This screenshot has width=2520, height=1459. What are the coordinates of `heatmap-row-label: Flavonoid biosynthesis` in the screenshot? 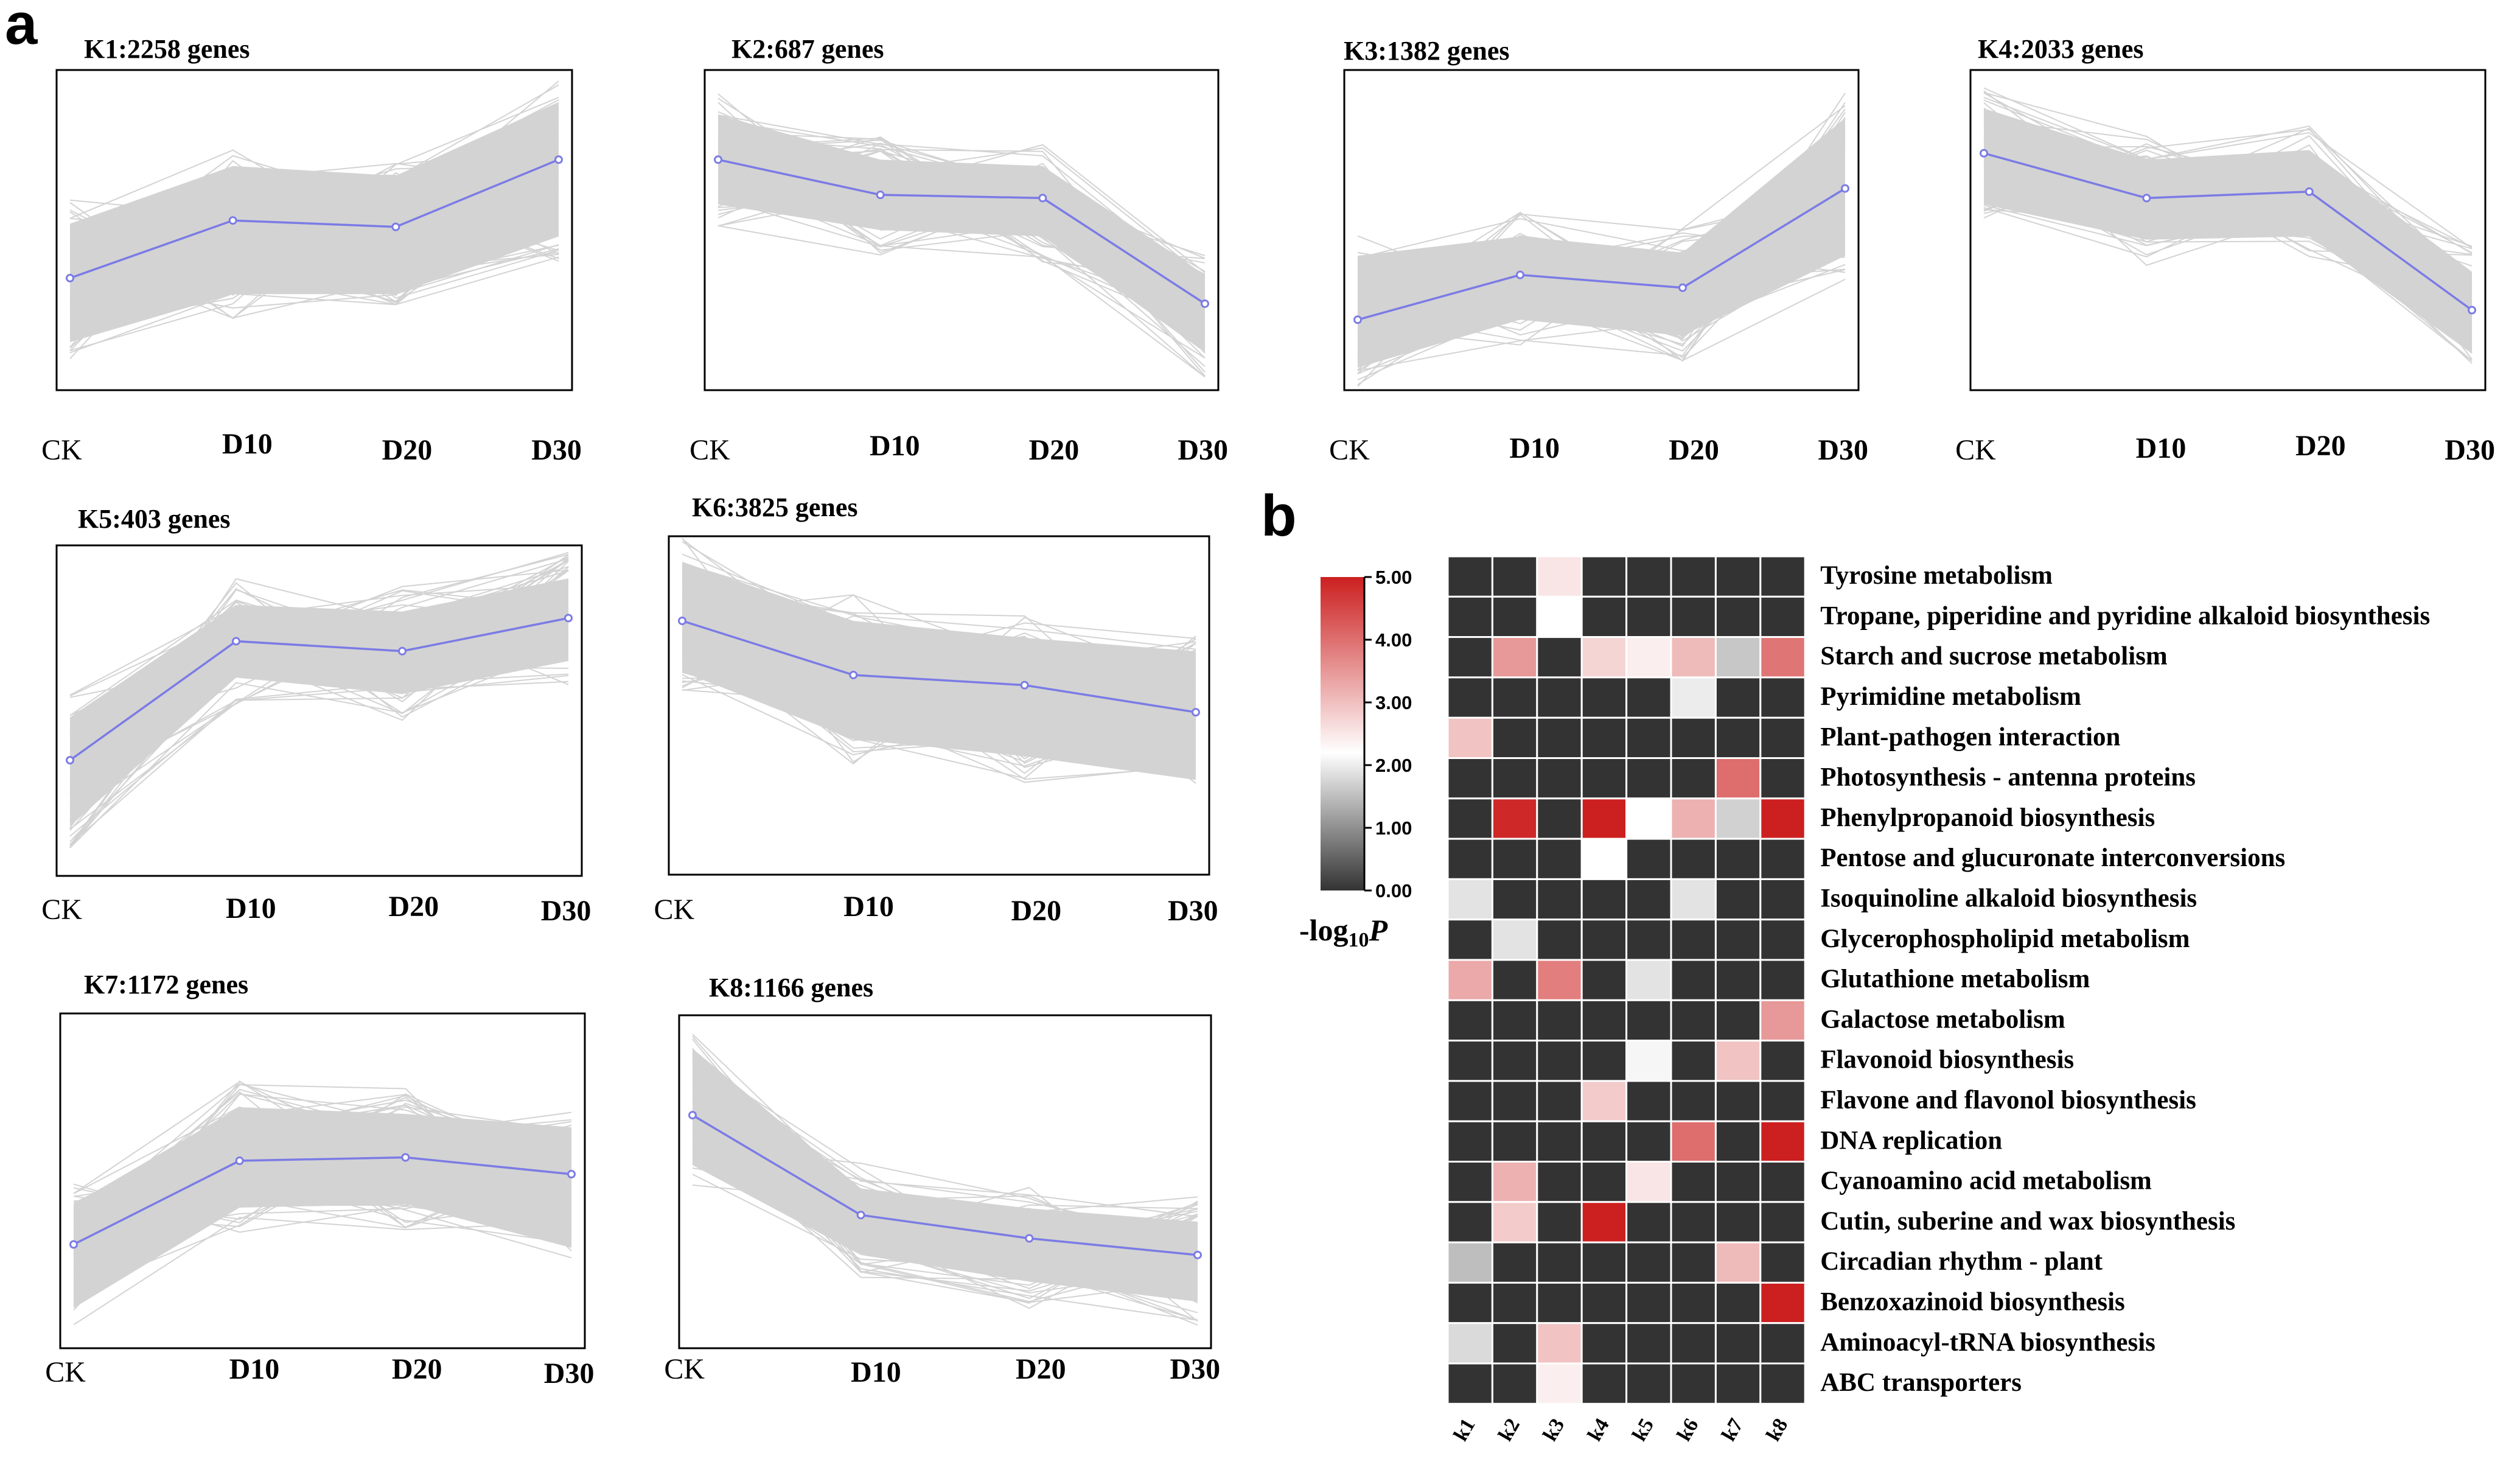 It's located at (1947, 1060).